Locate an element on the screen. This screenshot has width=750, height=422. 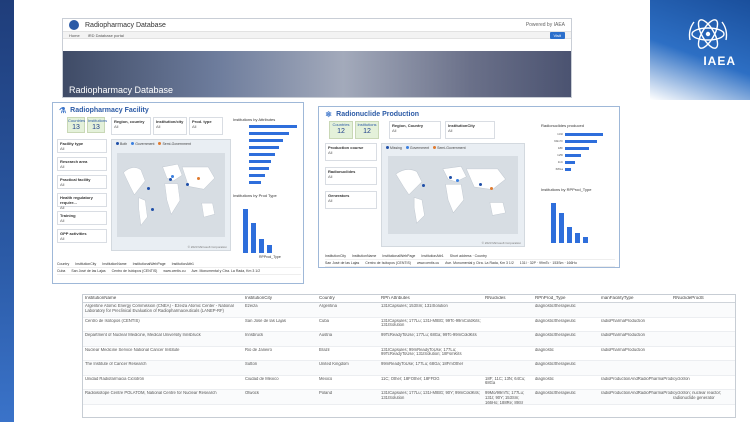
legend-item: Missing is located at coordinates (394, 148).